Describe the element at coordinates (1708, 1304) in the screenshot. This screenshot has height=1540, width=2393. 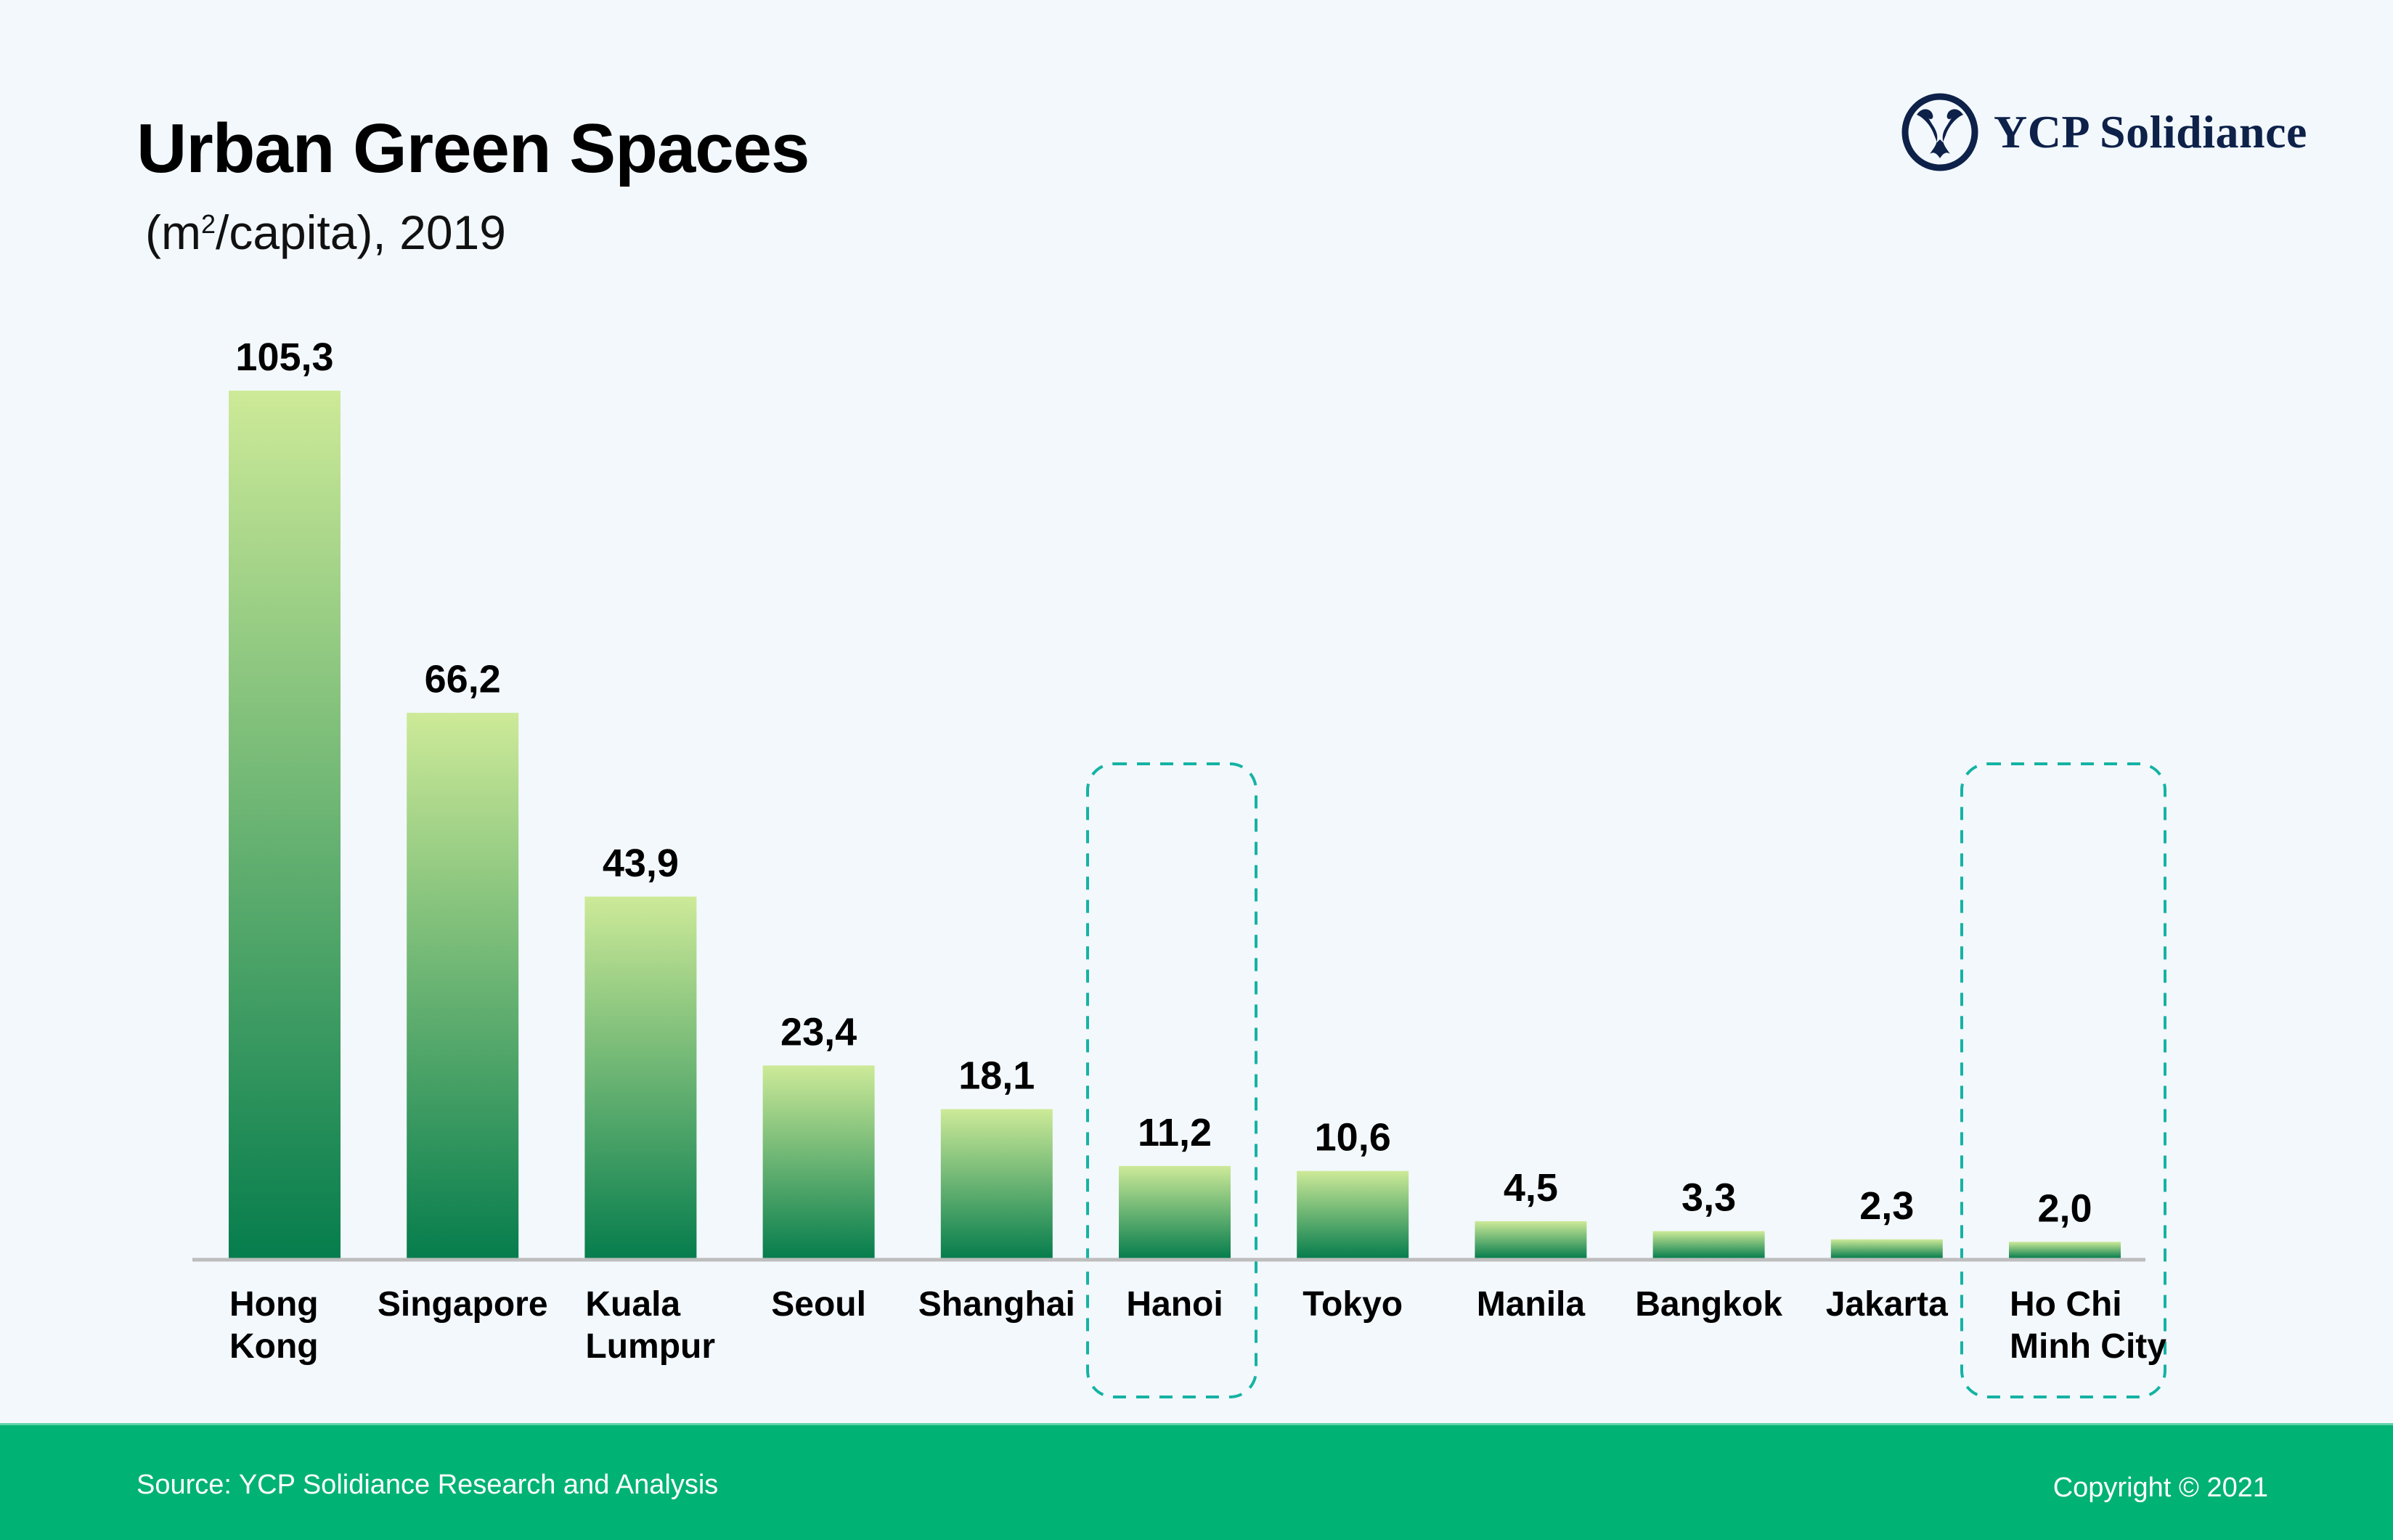
I see `category-label-bangkok: Bangkok` at that location.